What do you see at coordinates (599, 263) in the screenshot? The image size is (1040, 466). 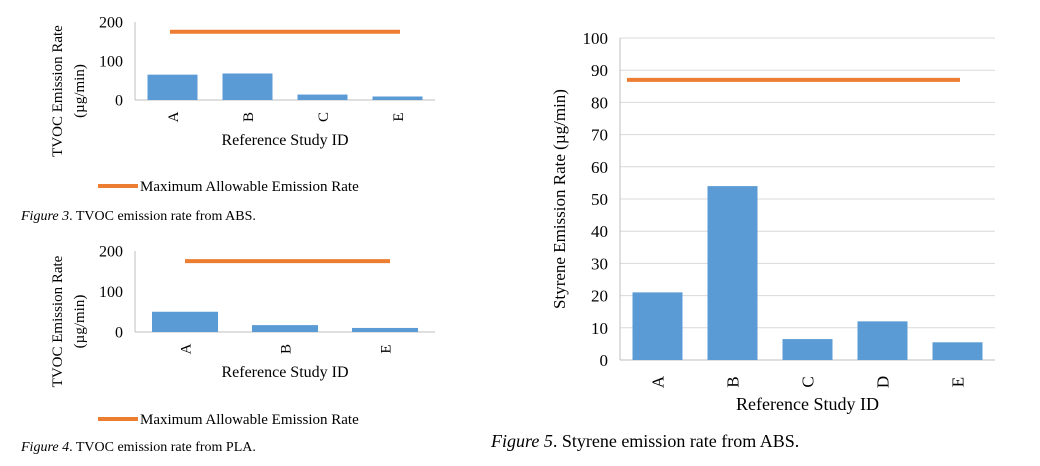 I see `fig5-y-tick-label: 30` at bounding box center [599, 263].